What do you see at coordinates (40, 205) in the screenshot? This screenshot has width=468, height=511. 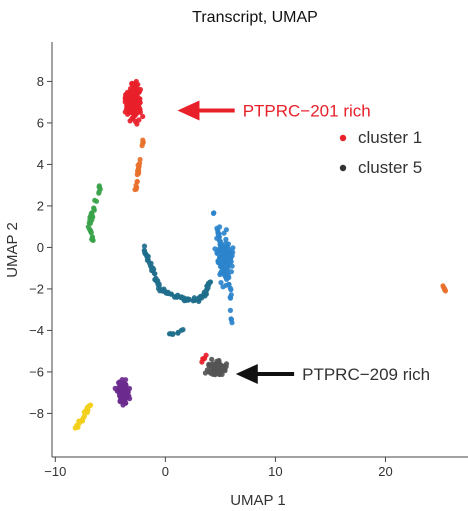 I see `y-tick-label: 2` at bounding box center [40, 205].